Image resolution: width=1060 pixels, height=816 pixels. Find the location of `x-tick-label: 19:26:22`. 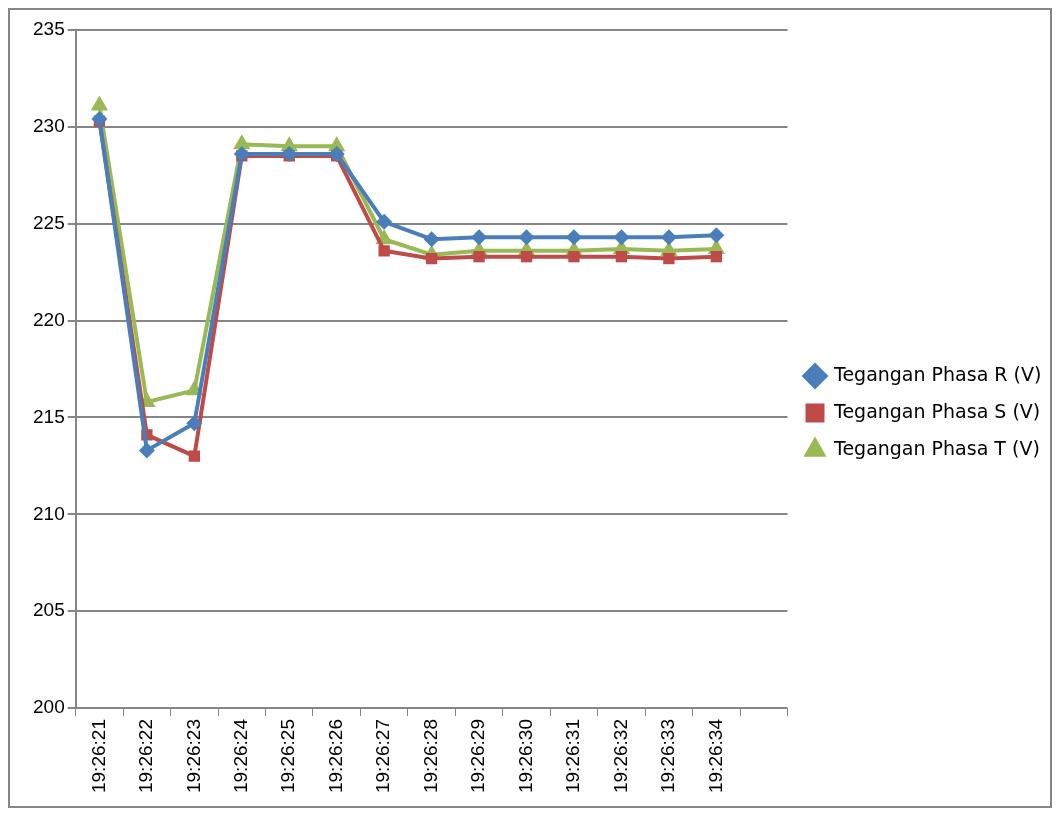

x-tick-label: 19:26:22 is located at coordinates (146, 756).